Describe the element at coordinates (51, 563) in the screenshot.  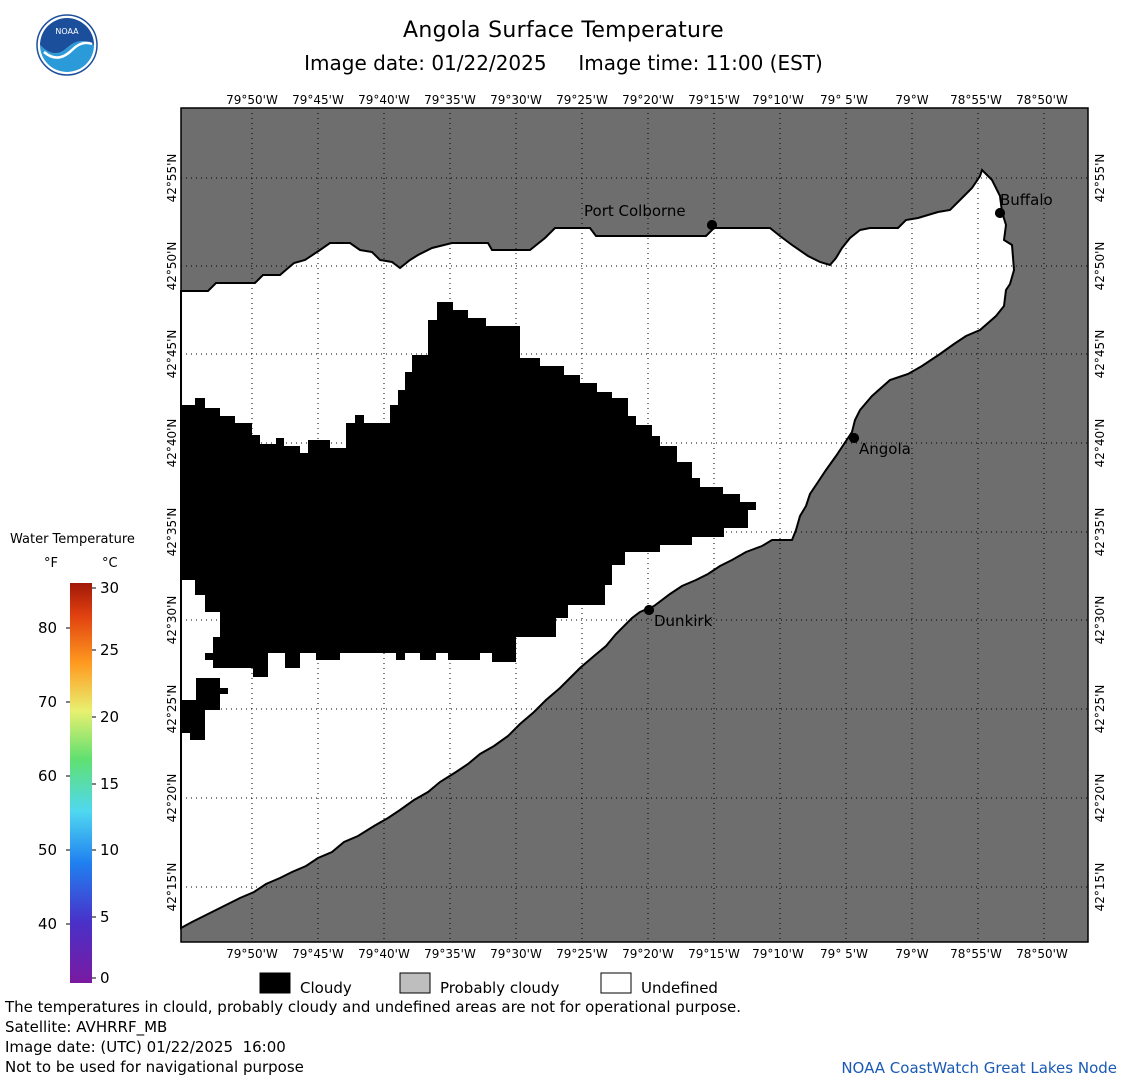
I see `unit-f: °F` at that location.